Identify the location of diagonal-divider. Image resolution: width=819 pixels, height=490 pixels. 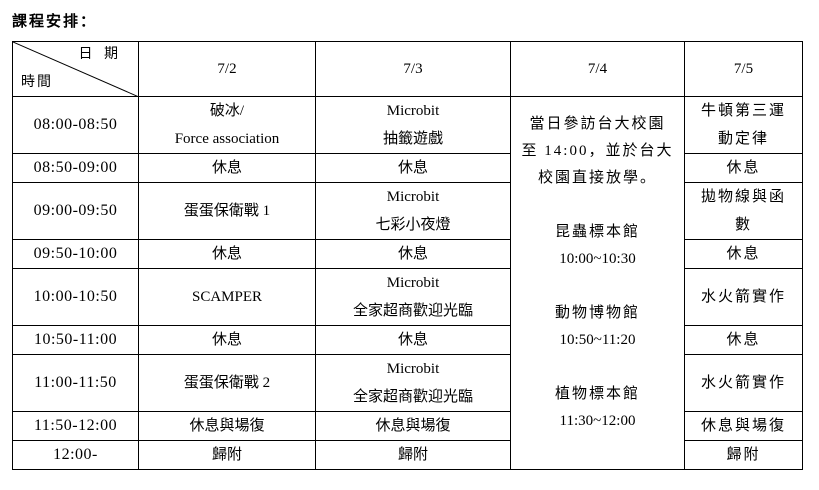
(76, 69).